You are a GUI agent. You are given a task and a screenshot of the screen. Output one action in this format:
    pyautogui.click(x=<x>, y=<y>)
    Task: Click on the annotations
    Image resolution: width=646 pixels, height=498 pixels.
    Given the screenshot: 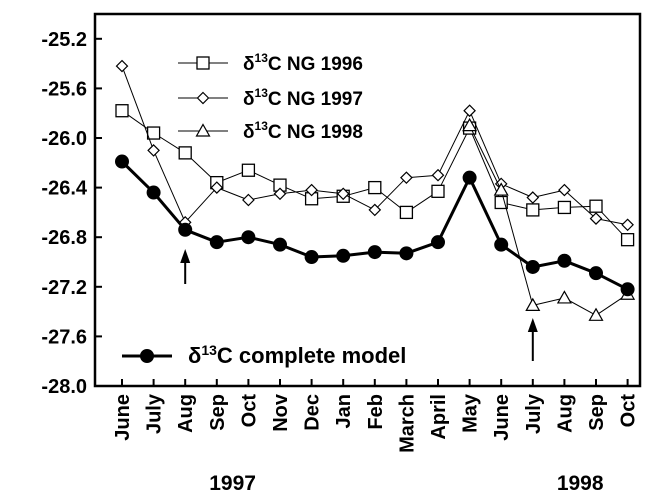 What is the action you would take?
    pyautogui.click(x=359, y=305)
    